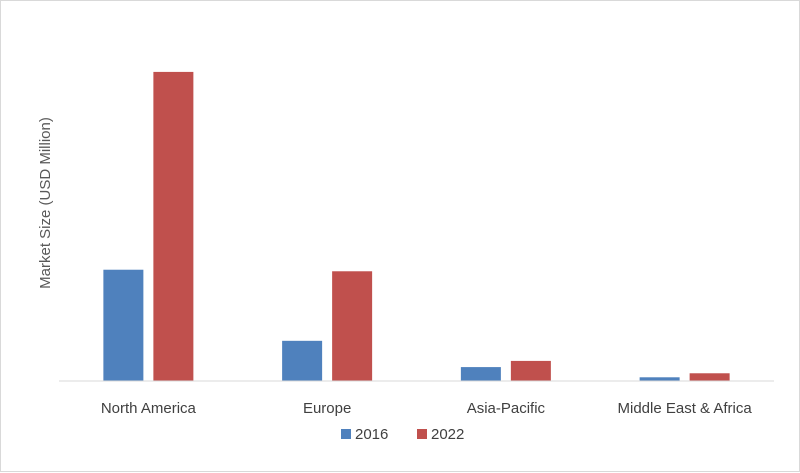 The height and width of the screenshot is (473, 800). What do you see at coordinates (327, 408) in the screenshot?
I see `x-tick-label: Europe` at bounding box center [327, 408].